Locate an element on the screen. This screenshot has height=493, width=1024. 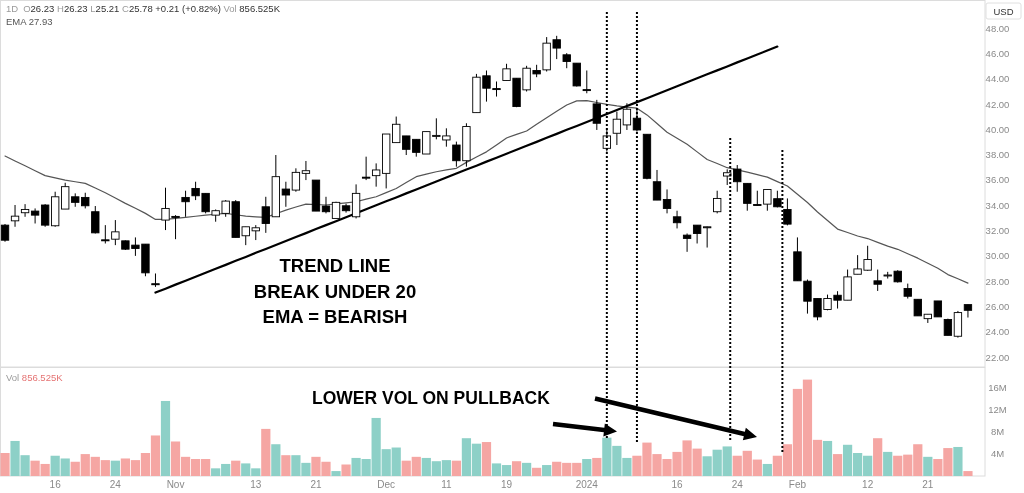
y-tick-label: 12M is located at coordinates (997, 409).